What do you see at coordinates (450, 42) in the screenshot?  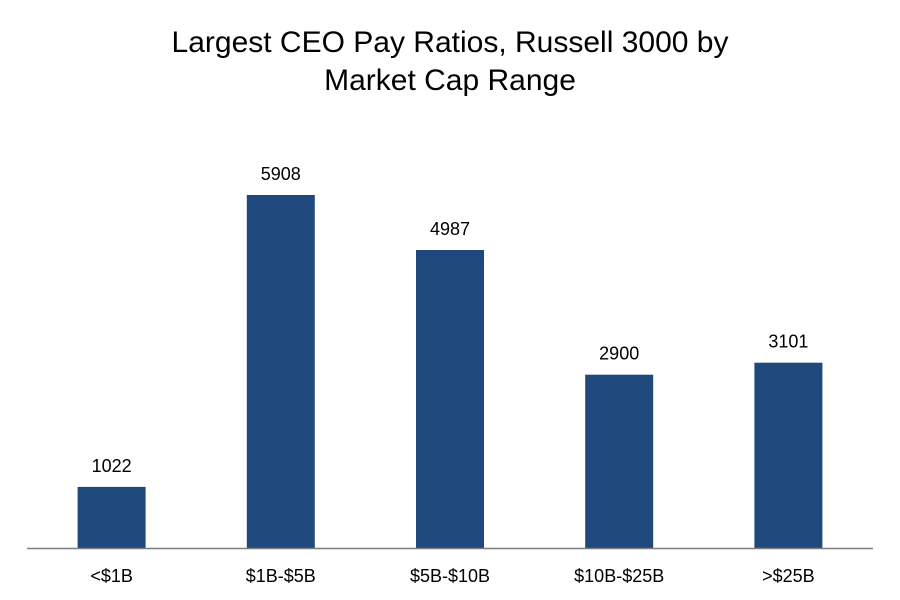 I see `chart-title-line-1: Largest CEO Pay Ratios, Russell 3000 by` at bounding box center [450, 42].